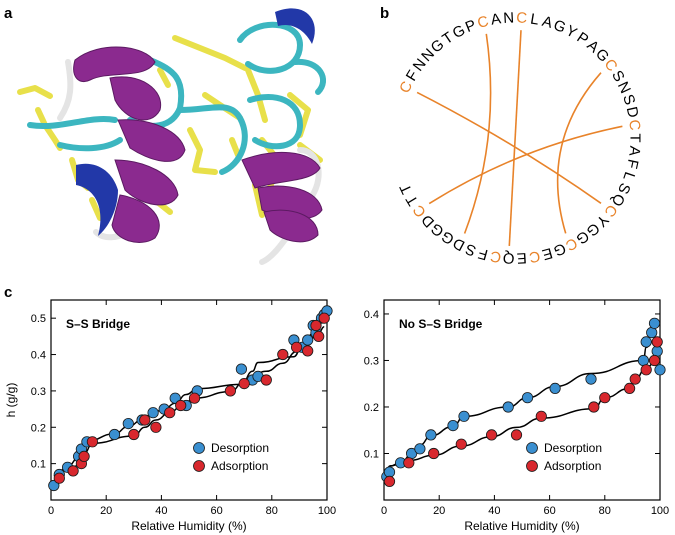 The height and width of the screenshot is (535, 675). What do you see at coordinates (508, 258) in the screenshot?
I see `residue-letter: Q` at bounding box center [508, 258].